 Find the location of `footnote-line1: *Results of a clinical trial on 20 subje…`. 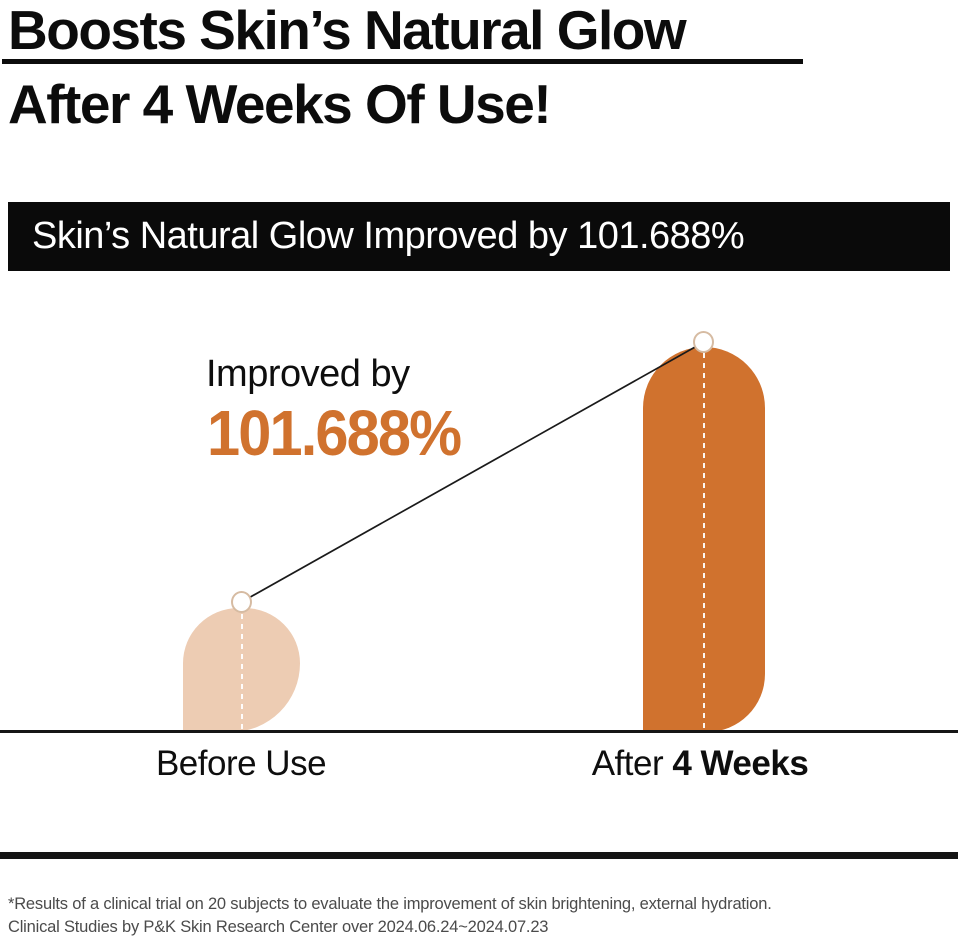

footnote-line1: *Results of a clinical trial on 20 subje… is located at coordinates (390, 904).